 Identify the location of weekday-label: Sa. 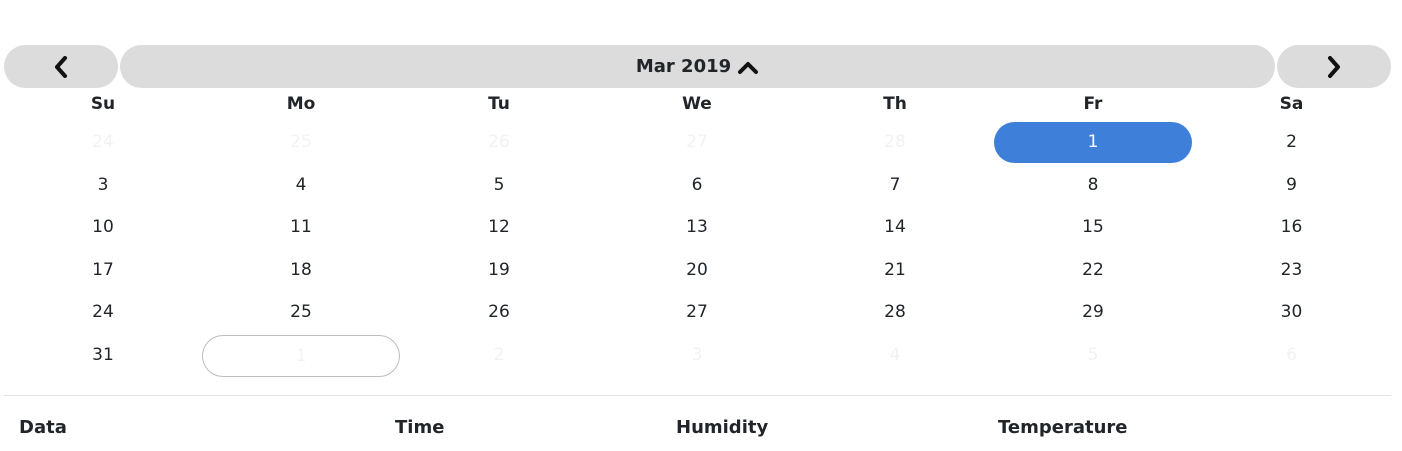
(1291, 104).